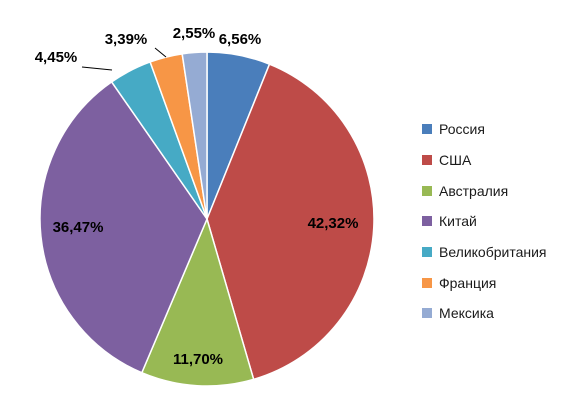 The height and width of the screenshot is (409, 578). I want to click on data-label-1: 6,56%, so click(240, 39).